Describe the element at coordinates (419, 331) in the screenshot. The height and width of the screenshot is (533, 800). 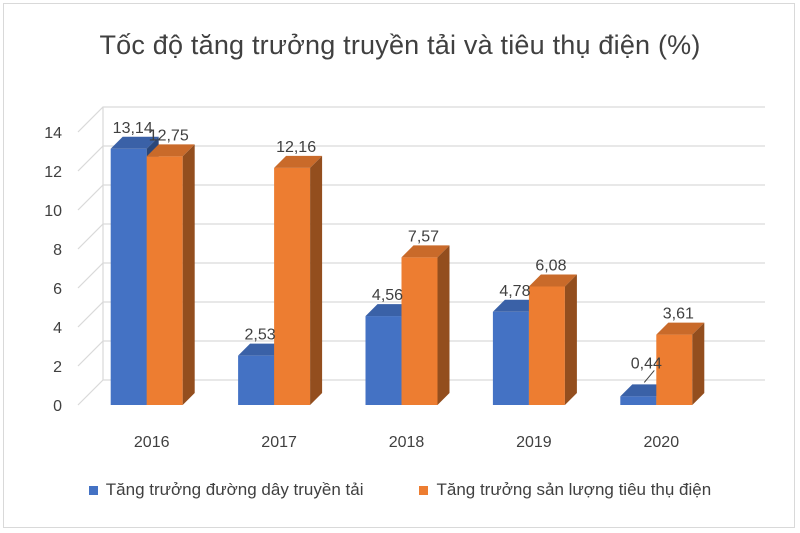
I see `bar-2-2018` at that location.